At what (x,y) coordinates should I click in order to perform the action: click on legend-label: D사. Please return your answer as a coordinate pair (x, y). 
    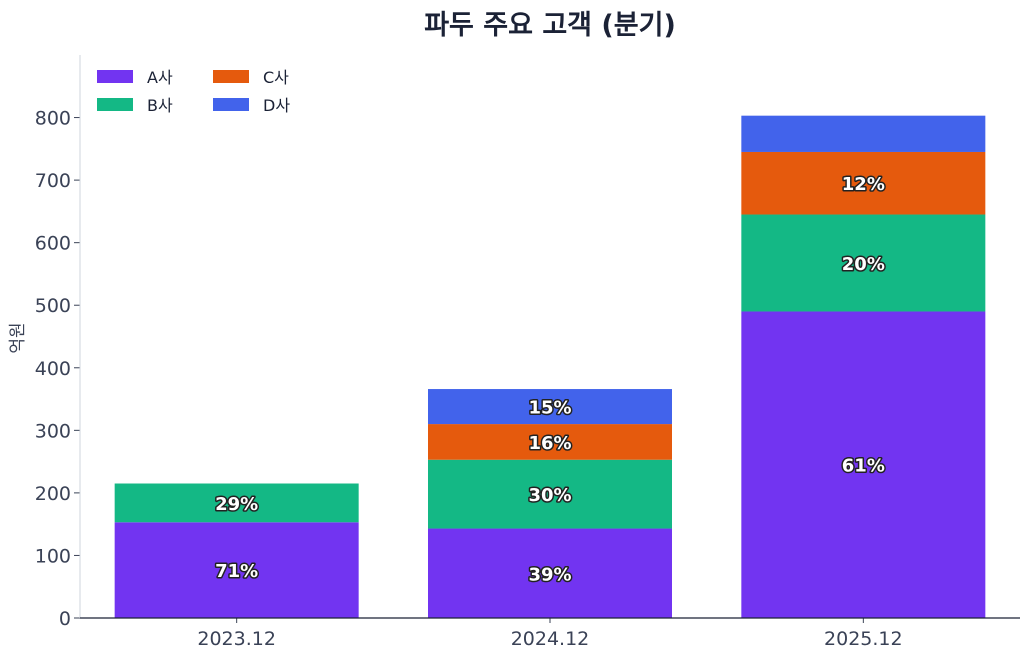
    Looking at the image, I should click on (276, 105).